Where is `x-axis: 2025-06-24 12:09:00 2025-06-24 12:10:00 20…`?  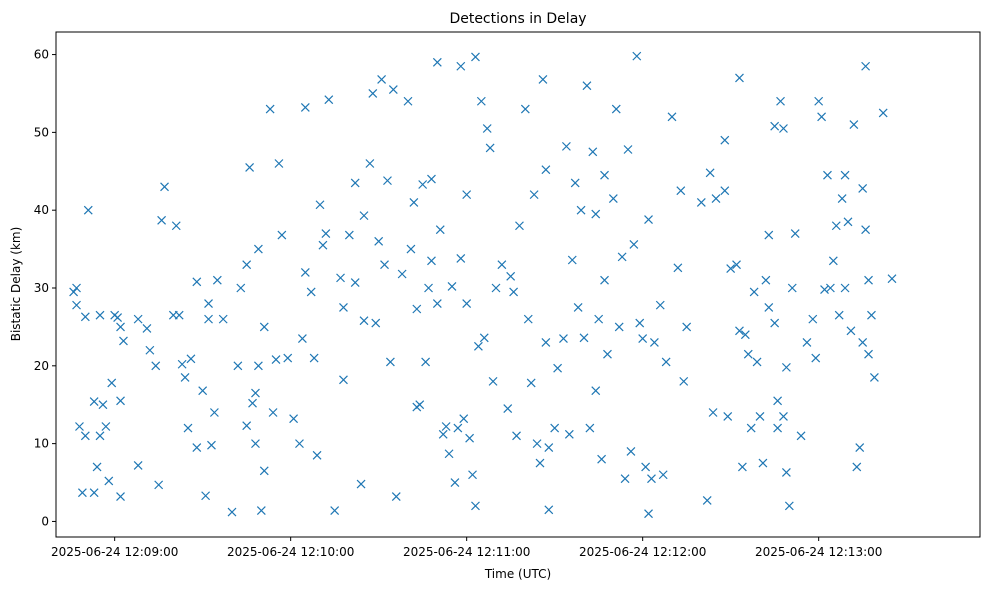
x-axis: 2025-06-24 12:09:00 2025-06-24 12:10:00 20… is located at coordinates (466, 548).